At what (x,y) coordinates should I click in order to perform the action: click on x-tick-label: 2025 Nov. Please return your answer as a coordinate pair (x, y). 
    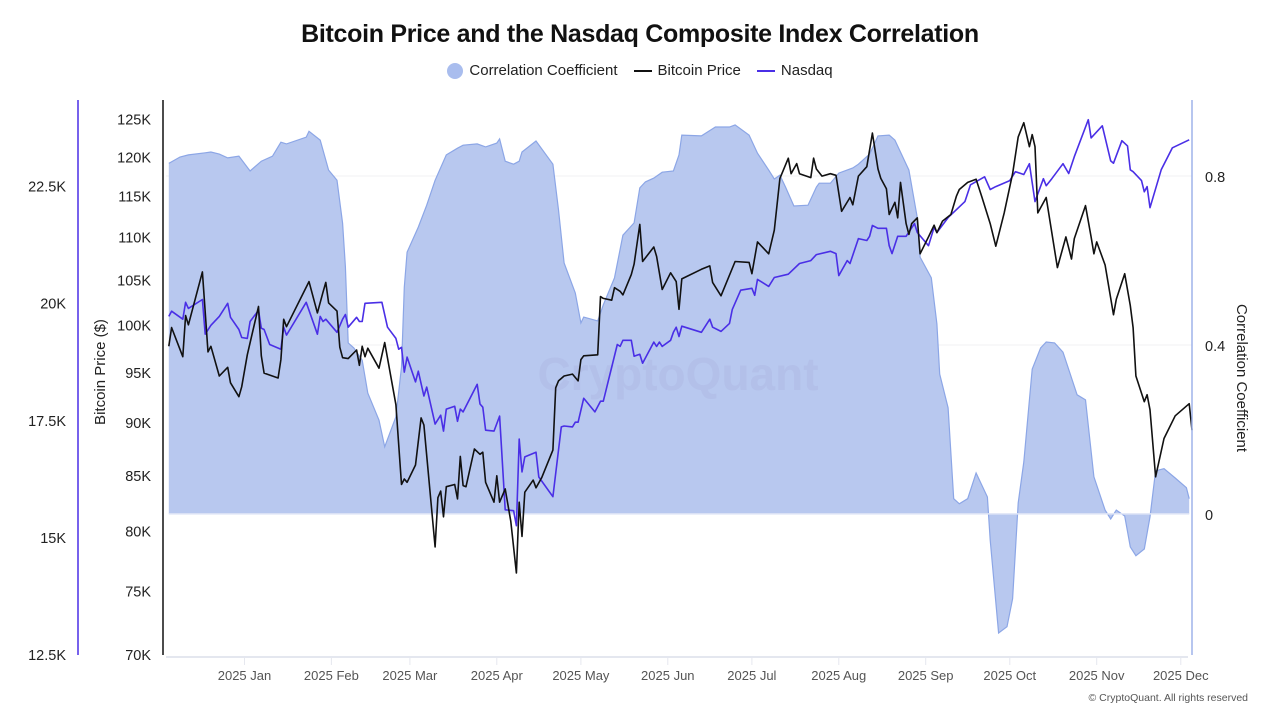
    Looking at the image, I should click on (1097, 675).